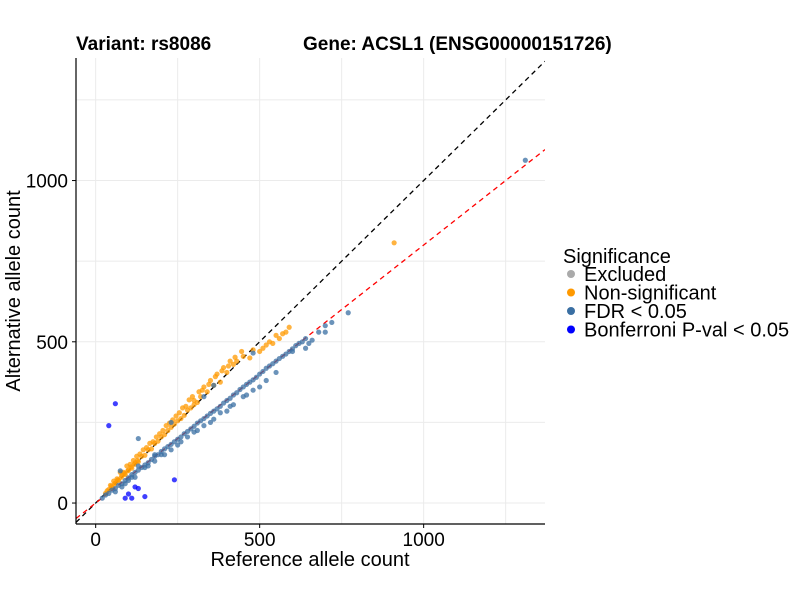 The image size is (800, 600). I want to click on legend-label: Bonferroni P-val < 0.05, so click(686, 331).